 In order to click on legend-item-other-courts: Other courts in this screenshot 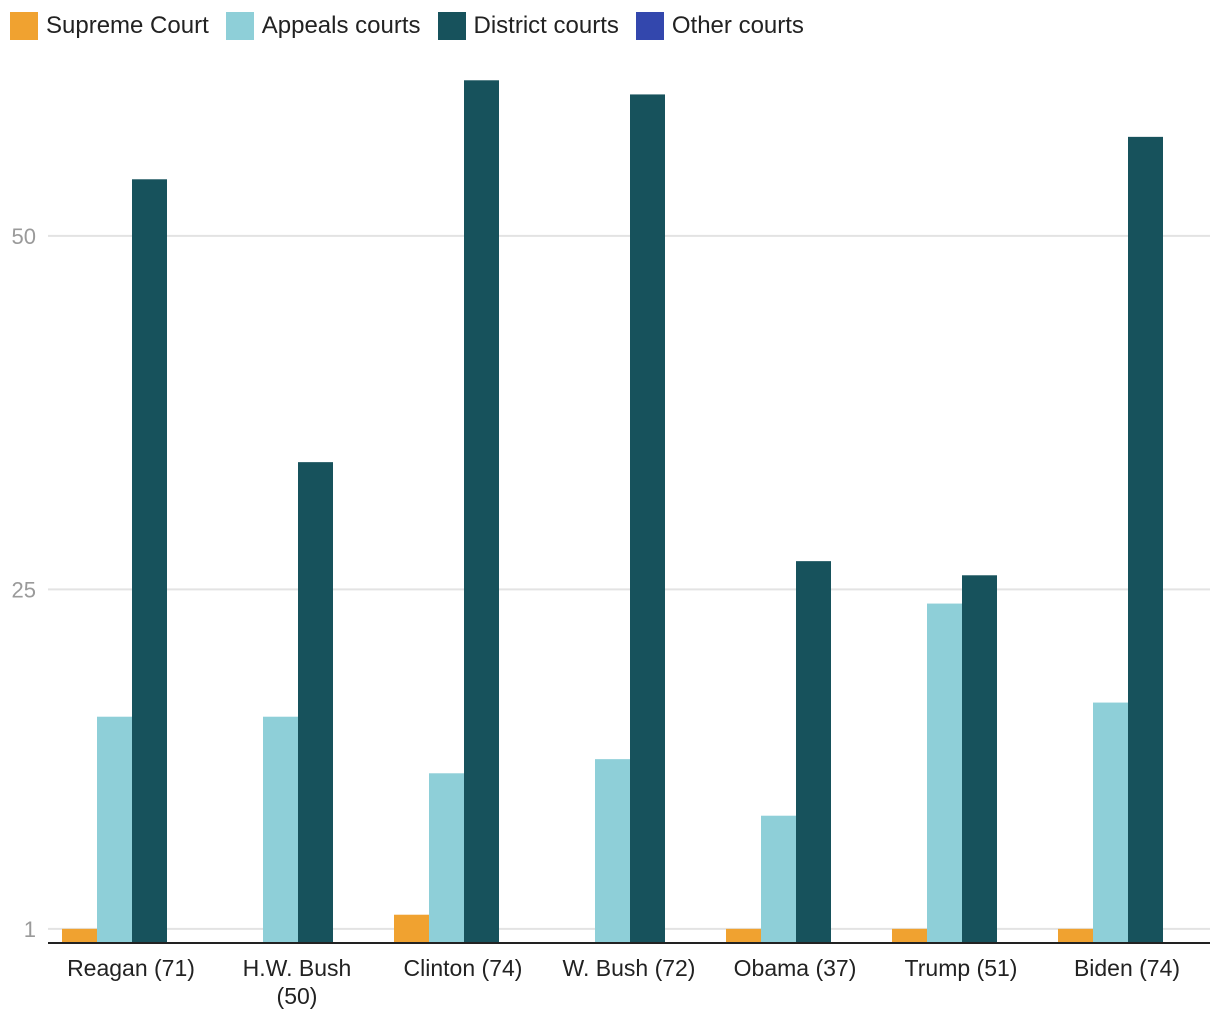, I will do `click(719, 26)`.